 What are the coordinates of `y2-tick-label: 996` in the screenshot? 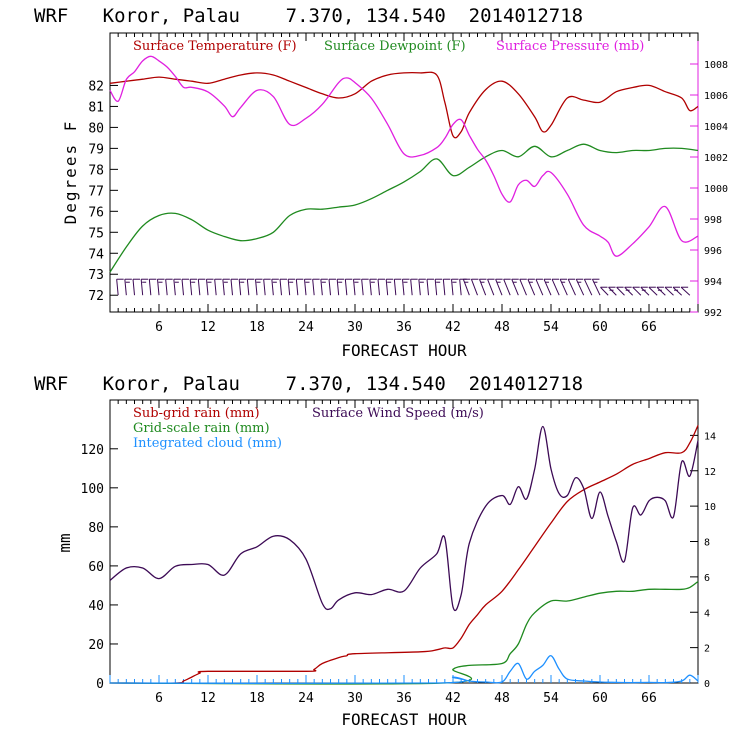 It's located at (713, 251).